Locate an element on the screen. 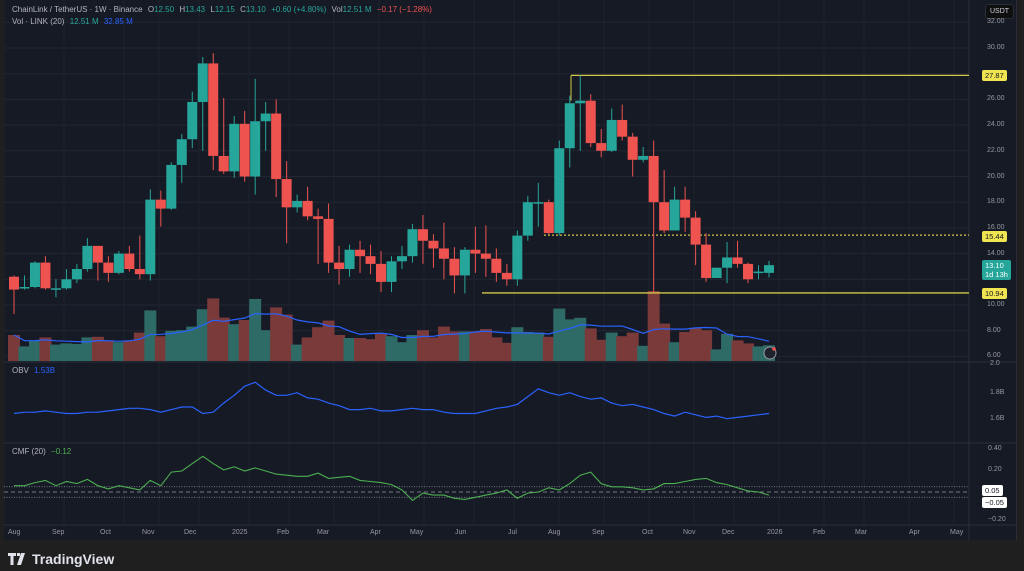 This screenshot has height=571, width=1024. resistance-high-label: 27.87 is located at coordinates (994, 75).